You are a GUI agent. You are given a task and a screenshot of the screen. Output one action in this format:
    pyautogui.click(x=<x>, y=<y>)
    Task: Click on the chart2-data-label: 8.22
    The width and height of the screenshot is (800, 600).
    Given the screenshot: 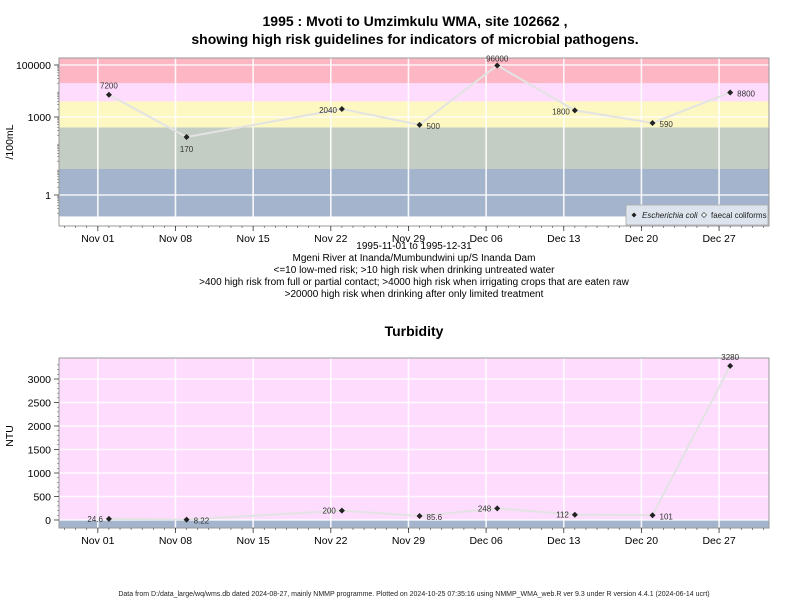 What is the action you would take?
    pyautogui.click(x=202, y=521)
    